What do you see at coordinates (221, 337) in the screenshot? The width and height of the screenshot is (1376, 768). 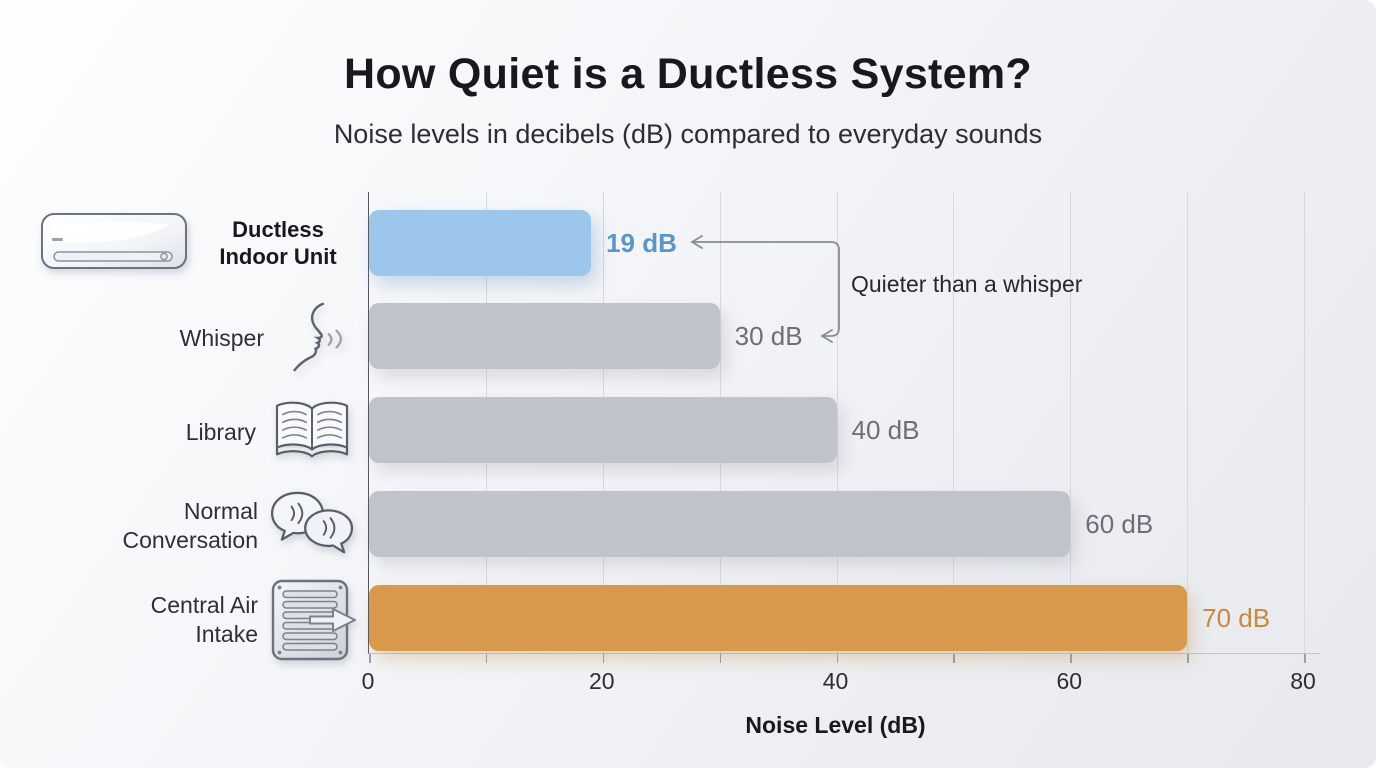 I see `category-label: Whisper` at bounding box center [221, 337].